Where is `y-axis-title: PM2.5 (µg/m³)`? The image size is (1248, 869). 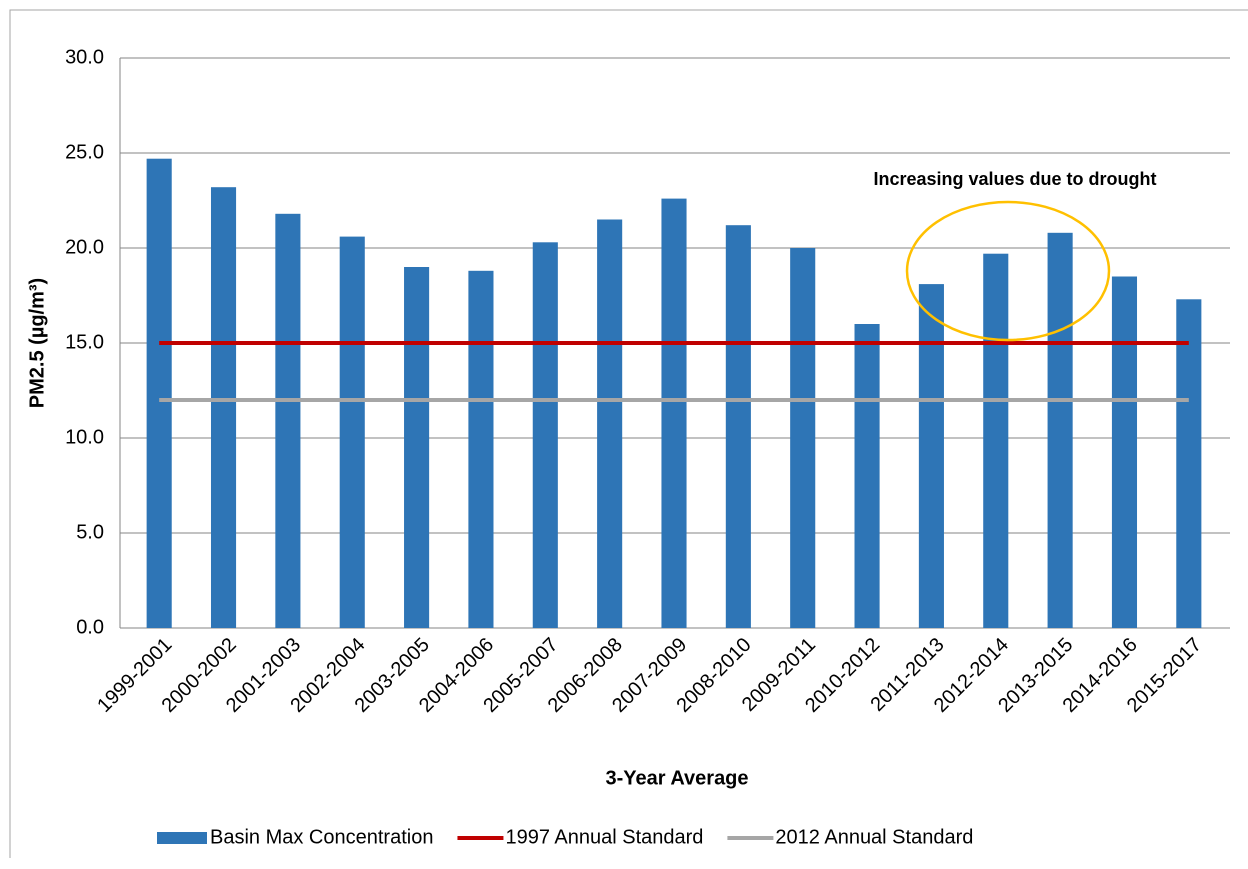
y-axis-title: PM2.5 (µg/m³) is located at coordinates (37, 343).